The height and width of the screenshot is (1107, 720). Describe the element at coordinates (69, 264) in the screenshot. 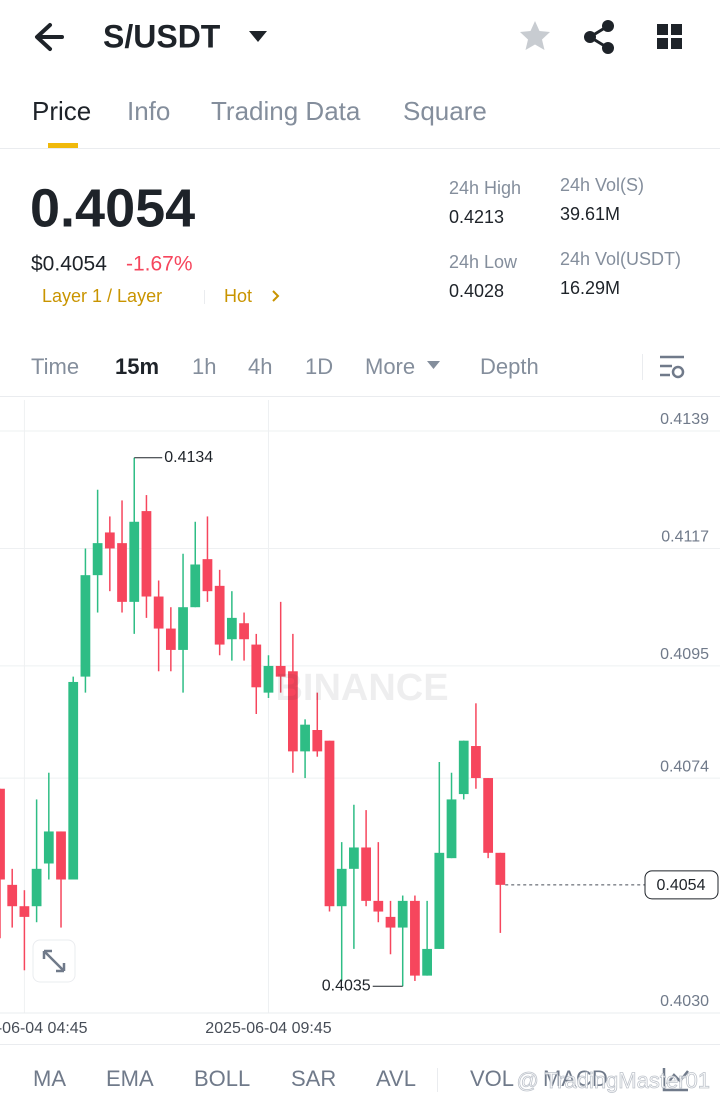

I see `usd-price: $0.4054` at that location.